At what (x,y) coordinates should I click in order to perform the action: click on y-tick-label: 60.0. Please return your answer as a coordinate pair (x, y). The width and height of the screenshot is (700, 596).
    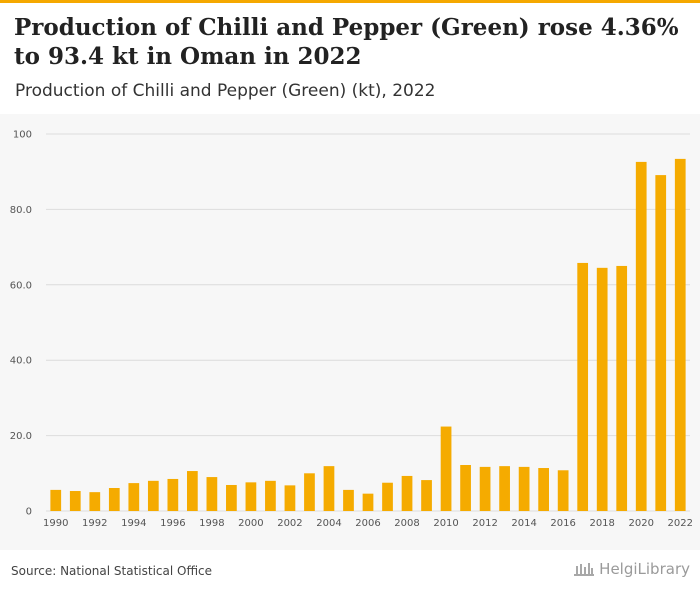
    Looking at the image, I should click on (21, 285).